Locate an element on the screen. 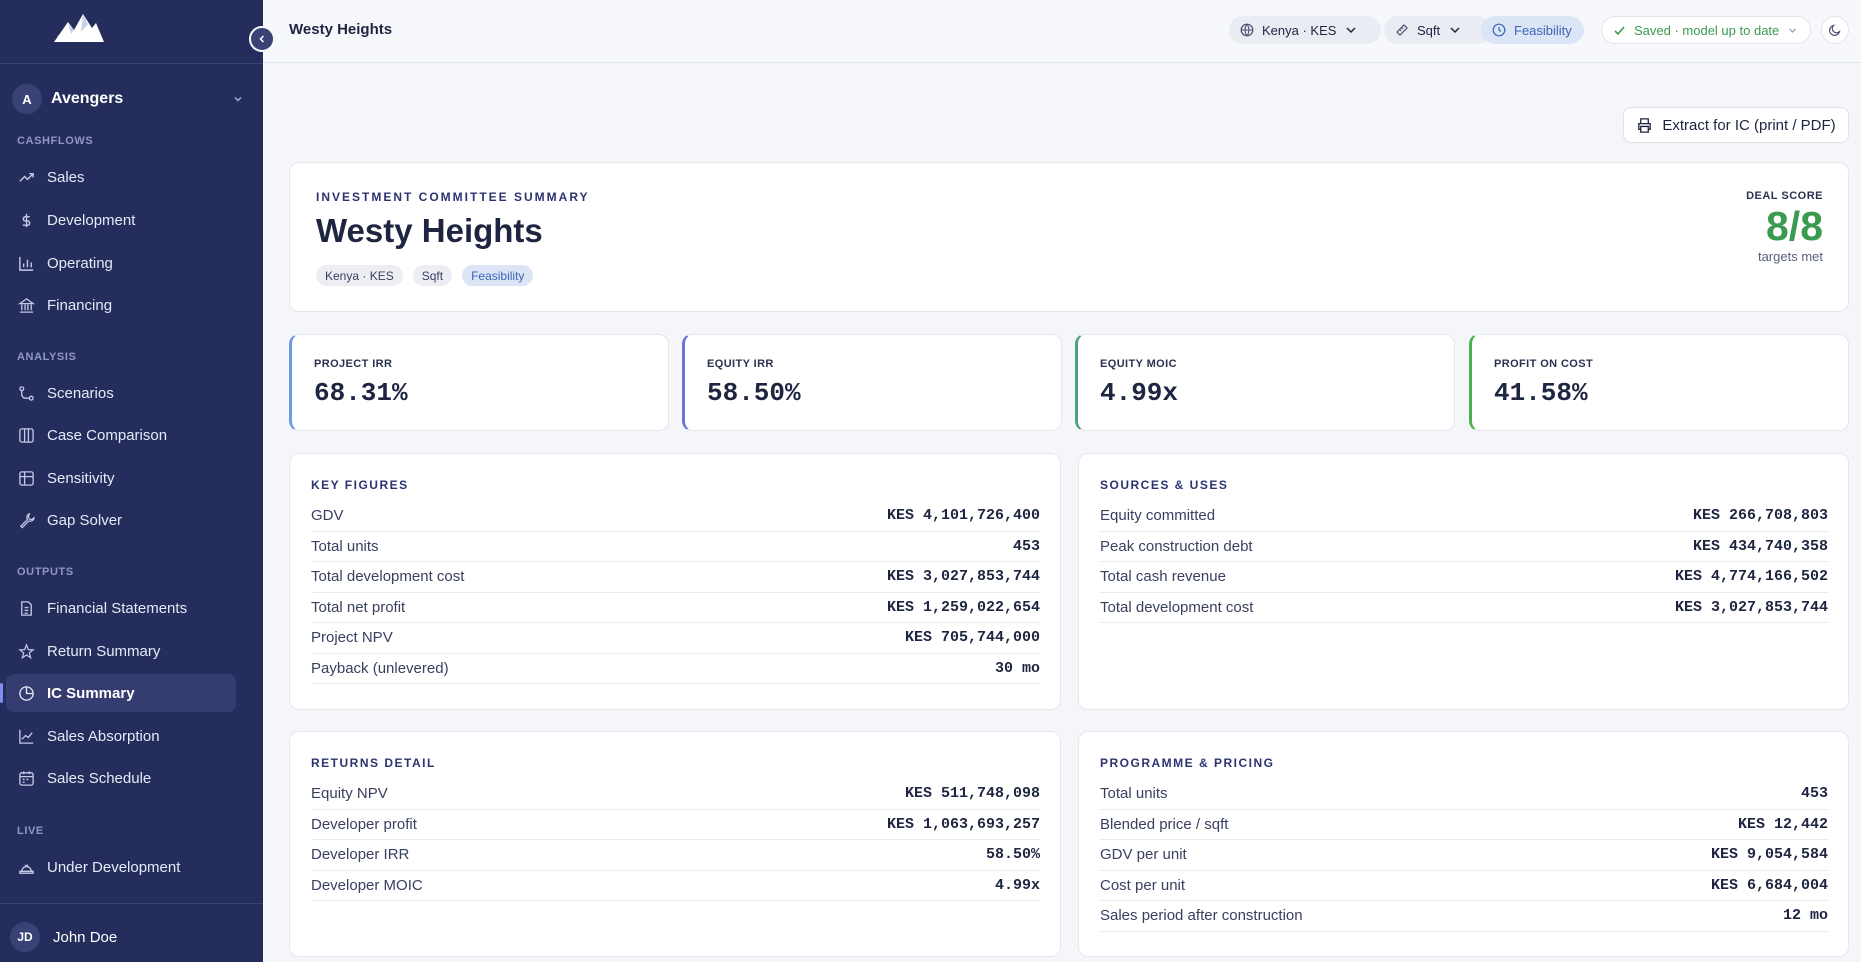  section-cashflows: CASHFLOWS is located at coordinates (55, 141).